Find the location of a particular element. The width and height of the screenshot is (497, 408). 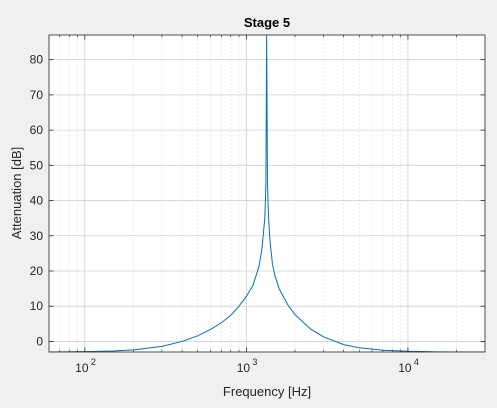

y-tick-label: 10 is located at coordinates (37, 306).